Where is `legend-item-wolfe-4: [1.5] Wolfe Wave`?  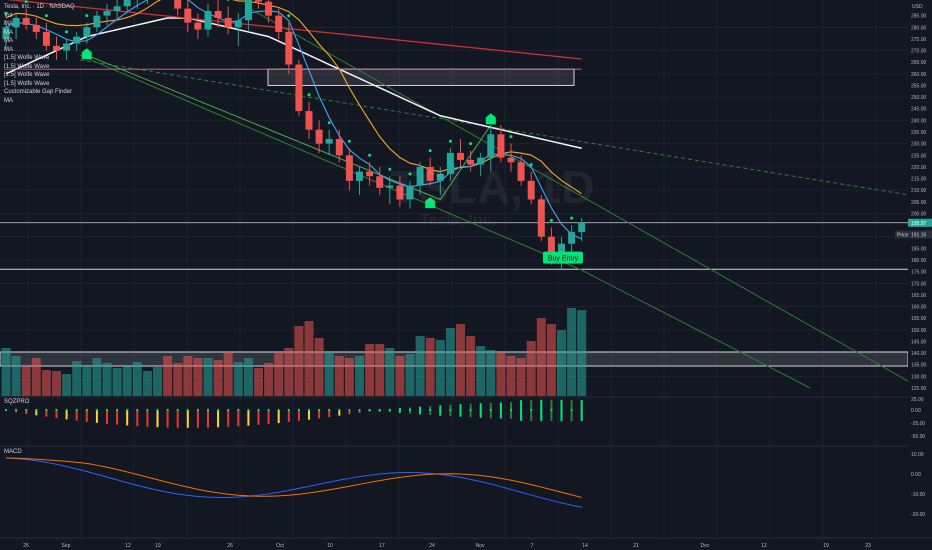
legend-item-wolfe-4: [1.5] Wolfe Wave is located at coordinates (27, 83).